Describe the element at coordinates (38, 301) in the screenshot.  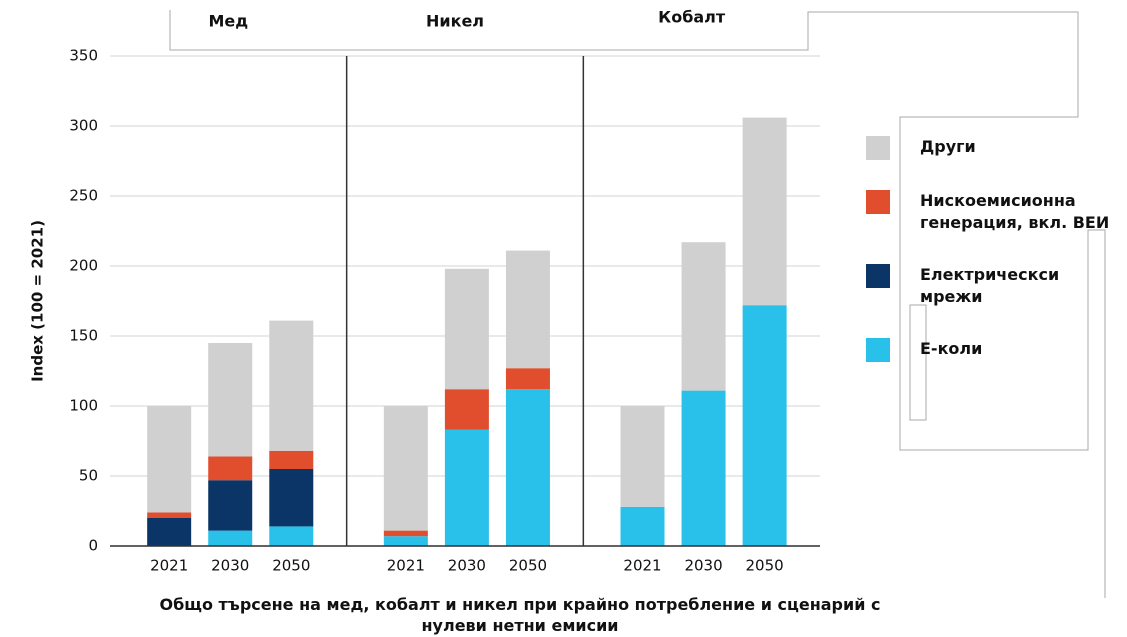
I see `y-axis-label: Index (100 = 2021)` at that location.